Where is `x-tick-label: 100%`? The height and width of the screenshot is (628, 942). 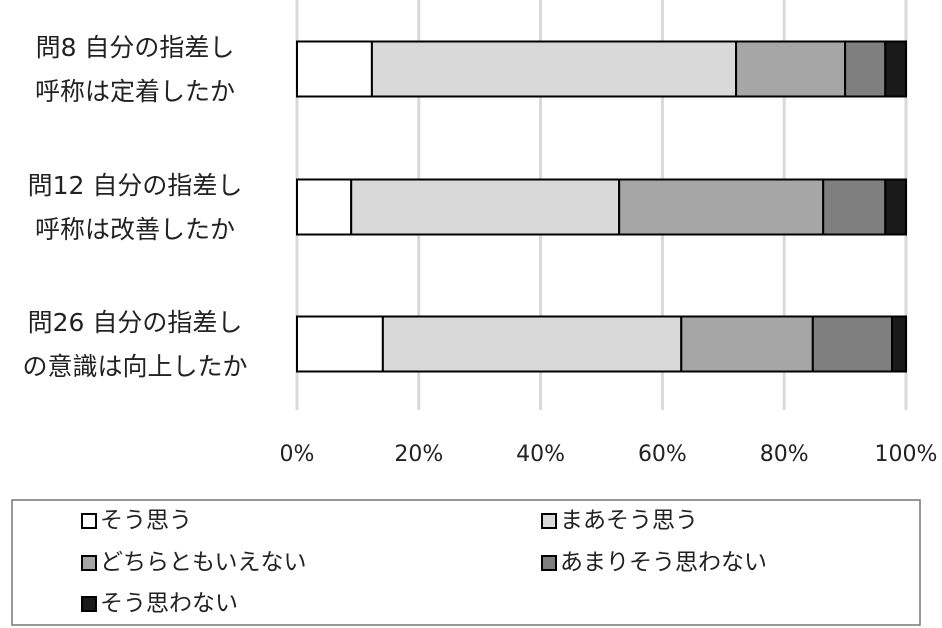
x-tick-label: 100% is located at coordinates (906, 454).